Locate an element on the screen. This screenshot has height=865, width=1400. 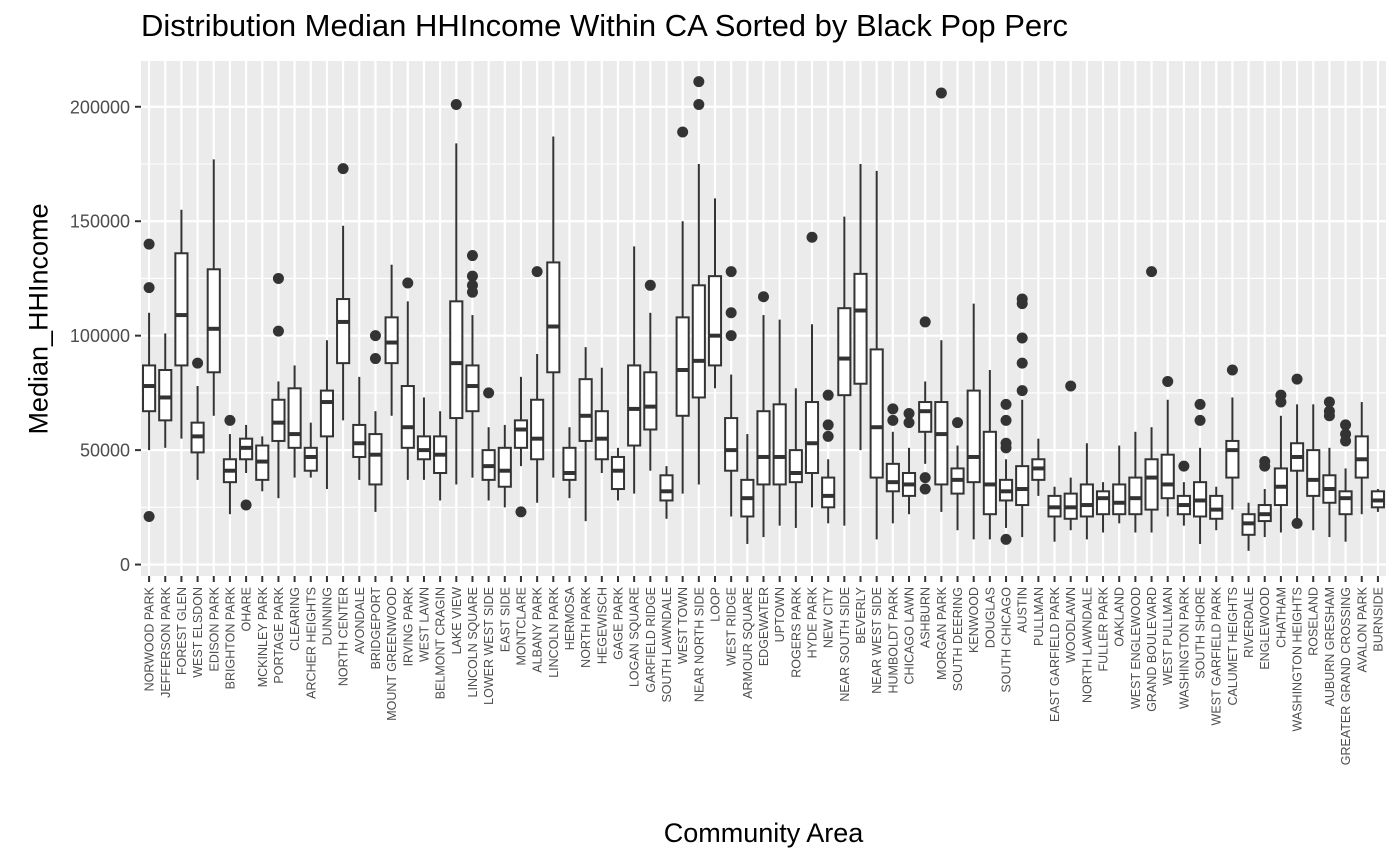
x-tick-label: CLEARING is located at coordinates (295, 619).